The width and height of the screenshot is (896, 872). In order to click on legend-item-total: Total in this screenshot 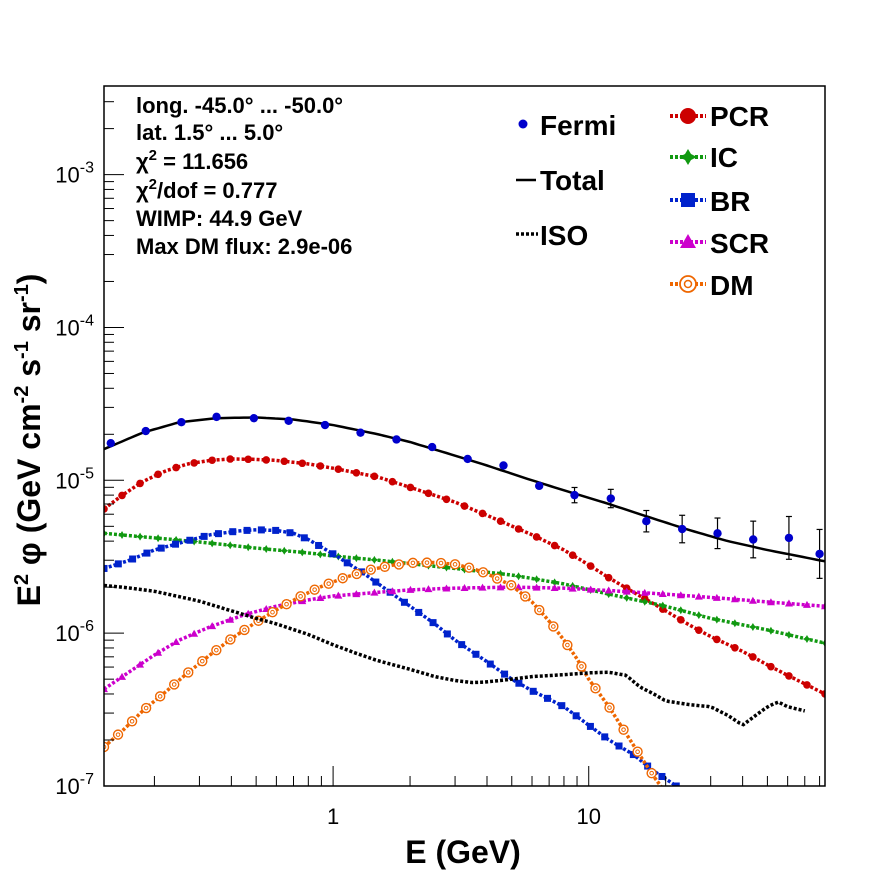, I will do `click(560, 180)`.